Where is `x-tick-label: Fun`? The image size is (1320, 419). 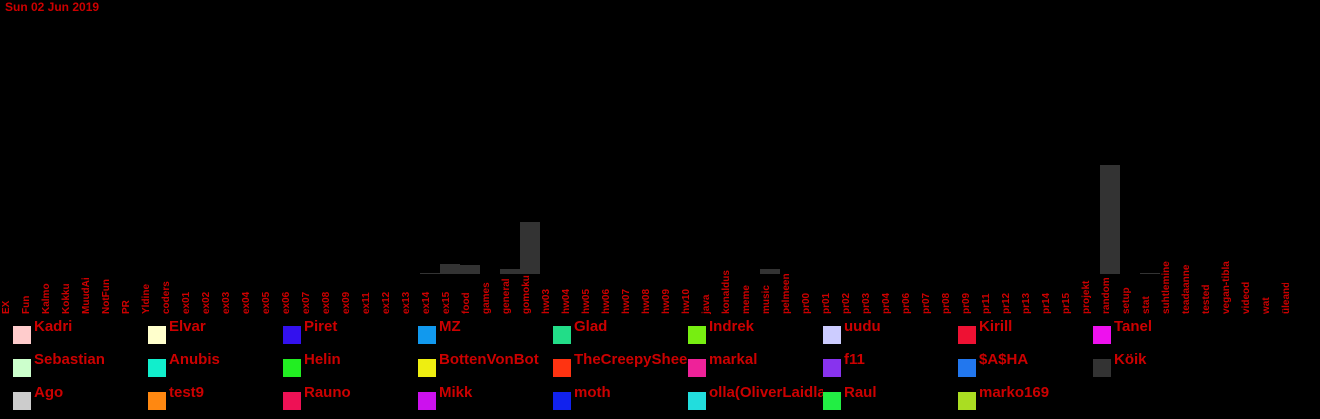
x-tick-label: Fun is located at coordinates (26, 305).